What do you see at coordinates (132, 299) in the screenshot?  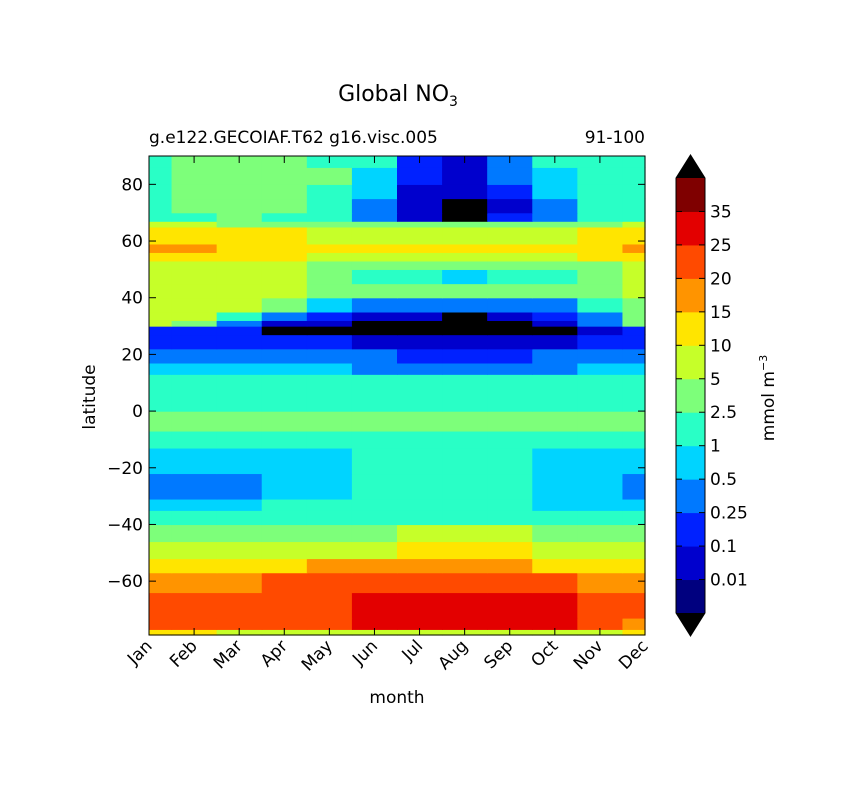 I see `y-tick-label: 40` at bounding box center [132, 299].